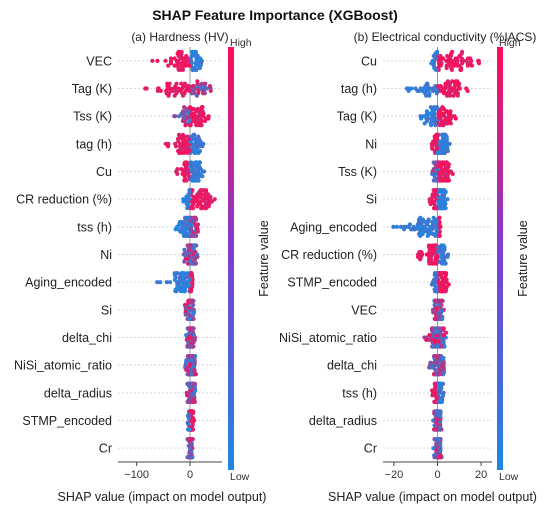 The image size is (550, 520). I want to click on feature-label: delta_chi, so click(87, 338).